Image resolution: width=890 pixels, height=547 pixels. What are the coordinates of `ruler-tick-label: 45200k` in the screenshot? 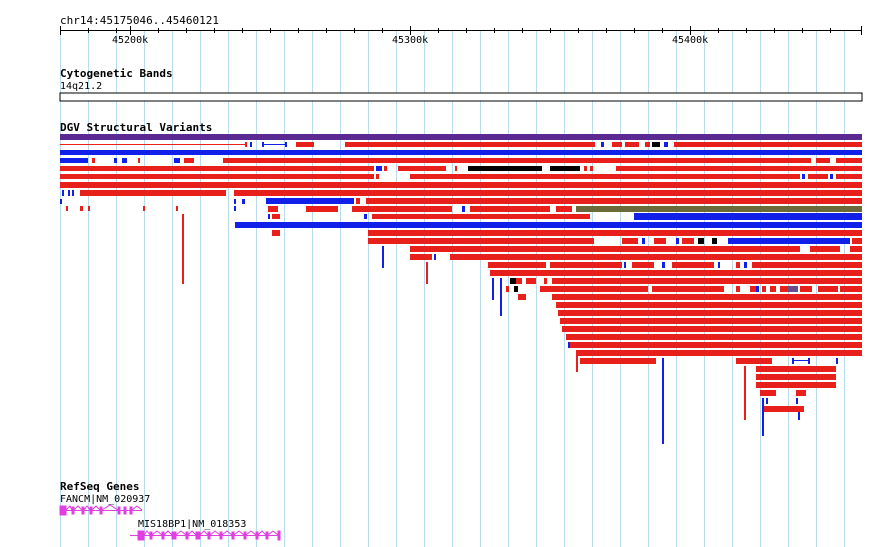 It's located at (130, 40).